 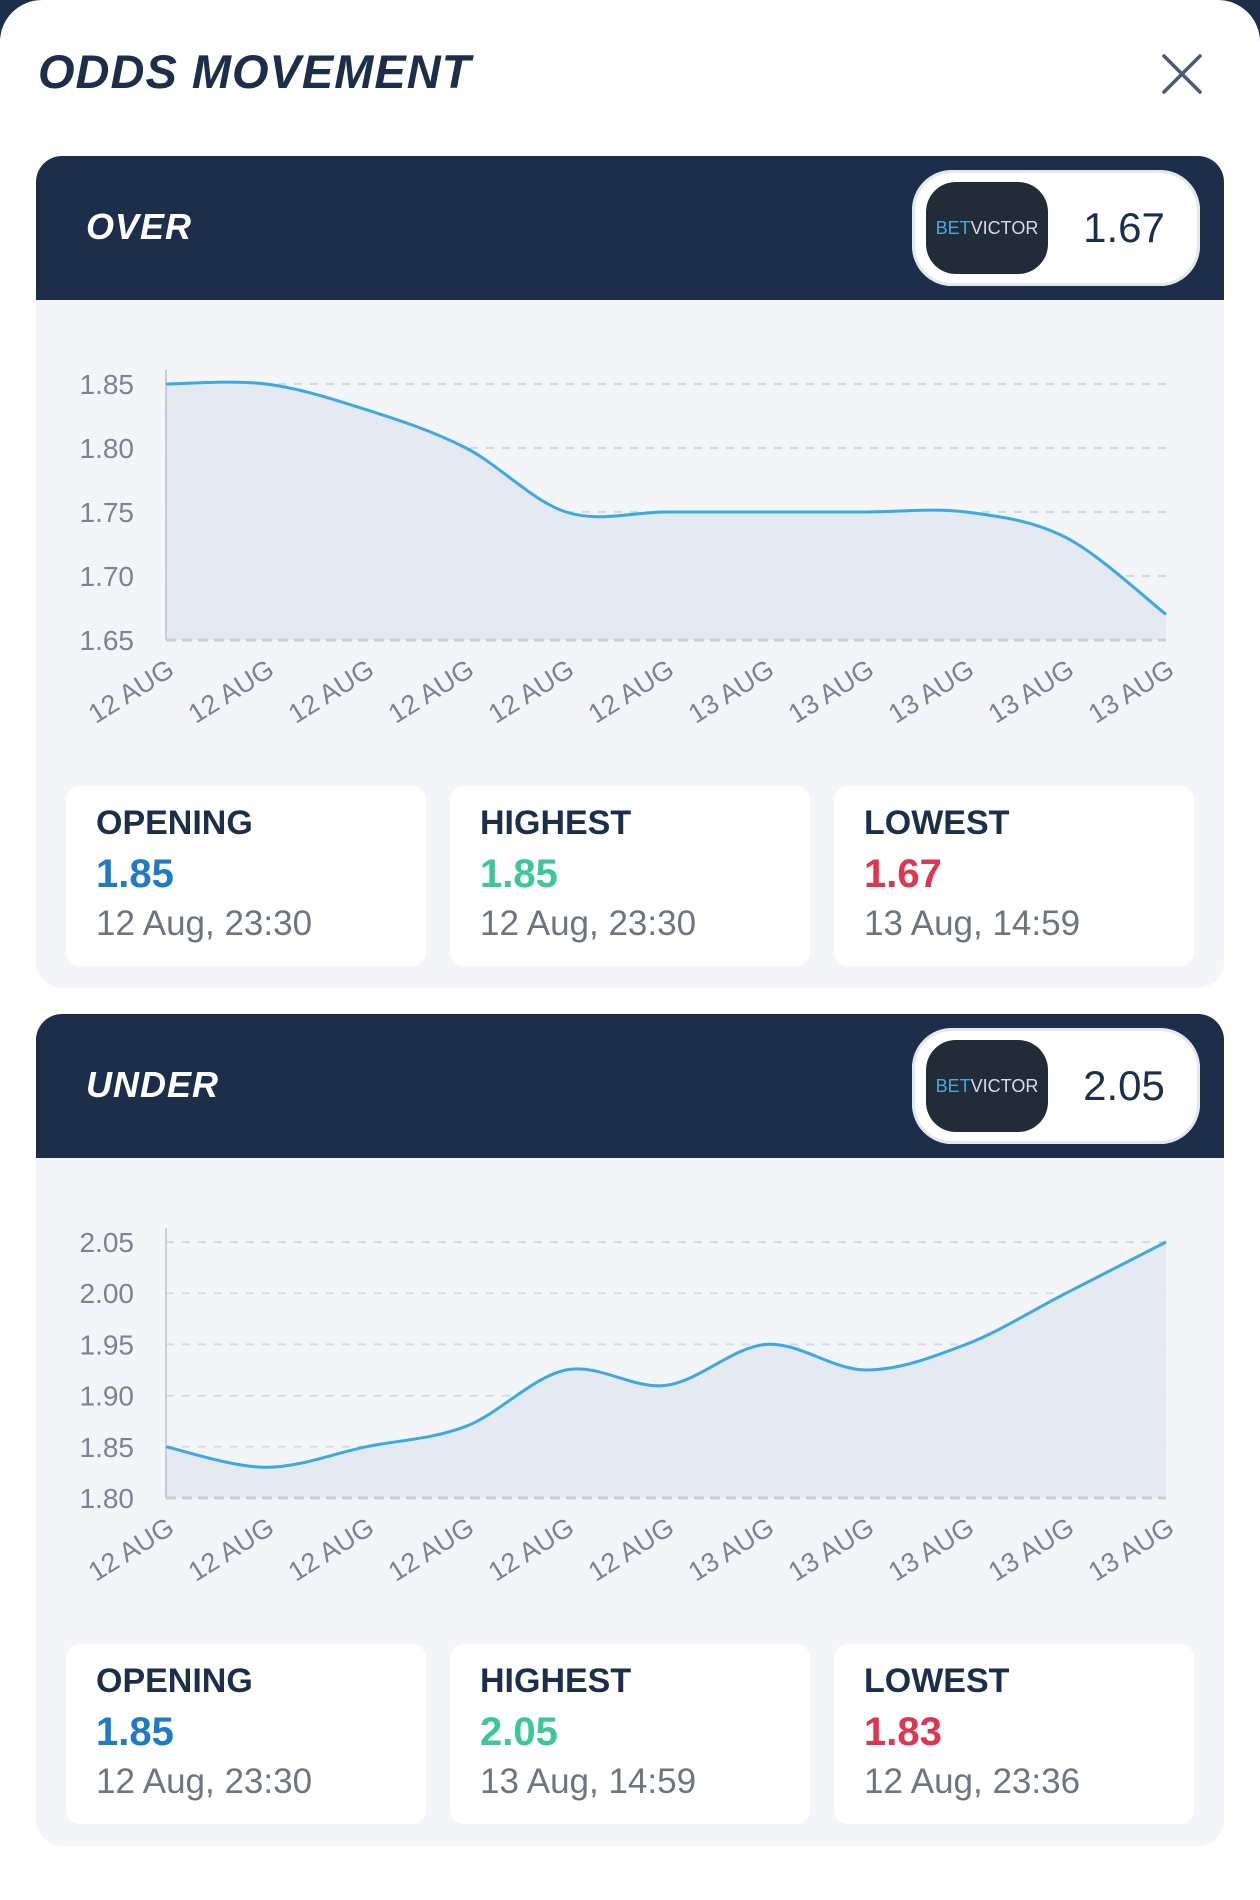 I want to click on y-tick-label: 1.90, so click(x=107, y=1396).